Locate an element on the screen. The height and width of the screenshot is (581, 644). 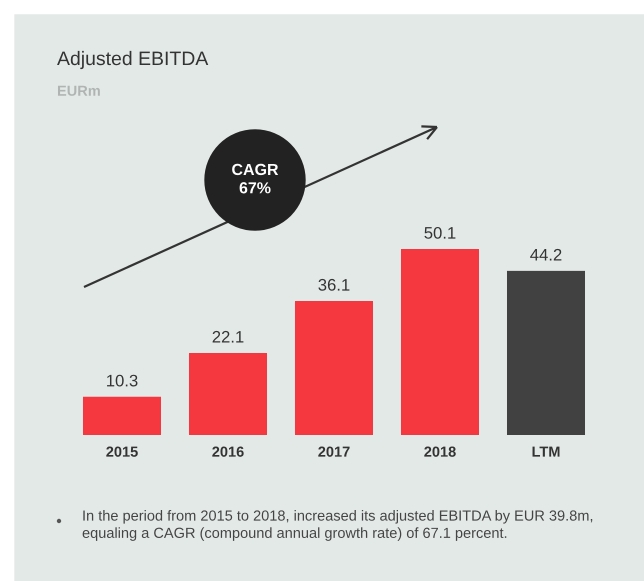
data-label: 44.2 is located at coordinates (546, 254).